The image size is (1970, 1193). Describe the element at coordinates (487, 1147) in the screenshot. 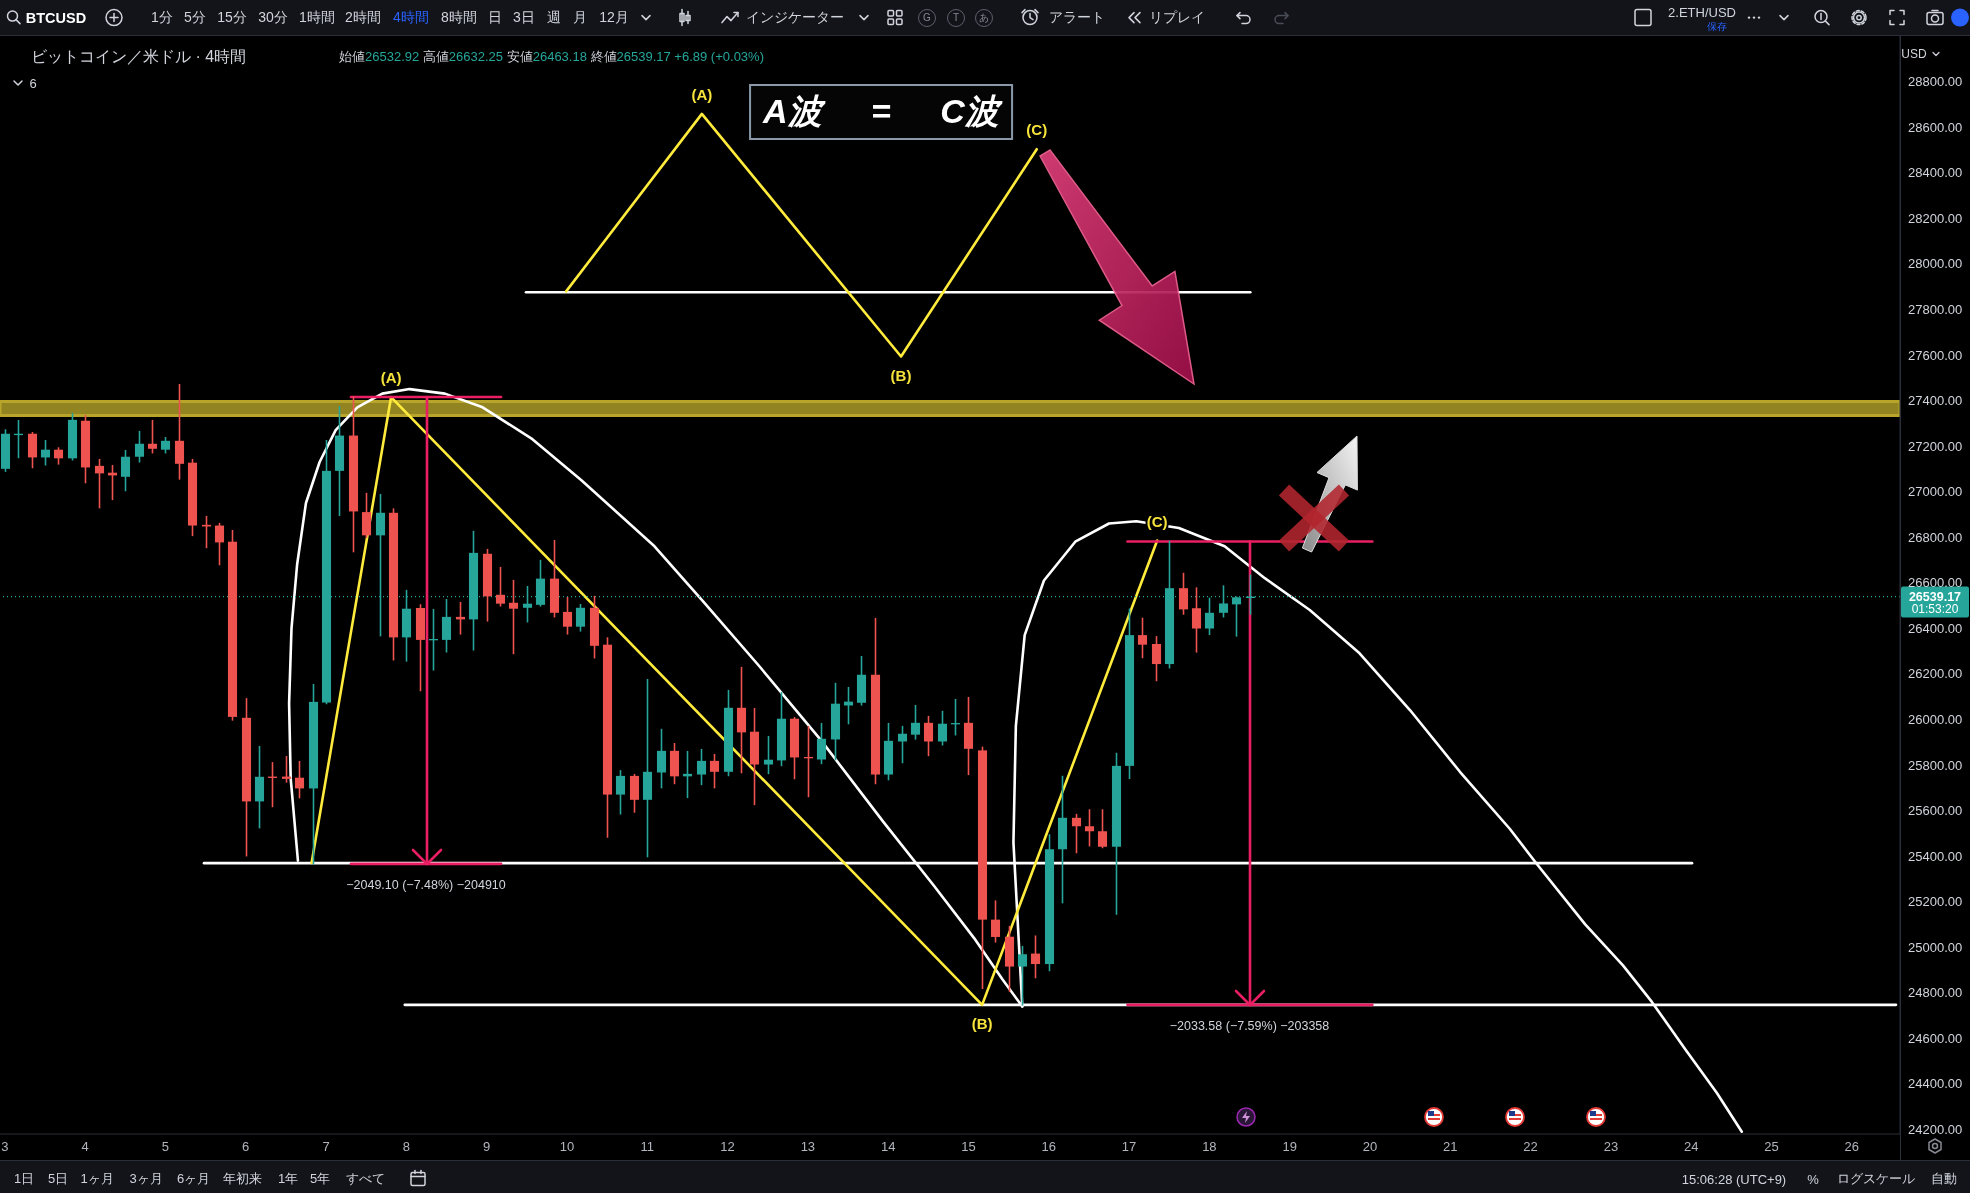

I see `x-tick-label: 9` at that location.